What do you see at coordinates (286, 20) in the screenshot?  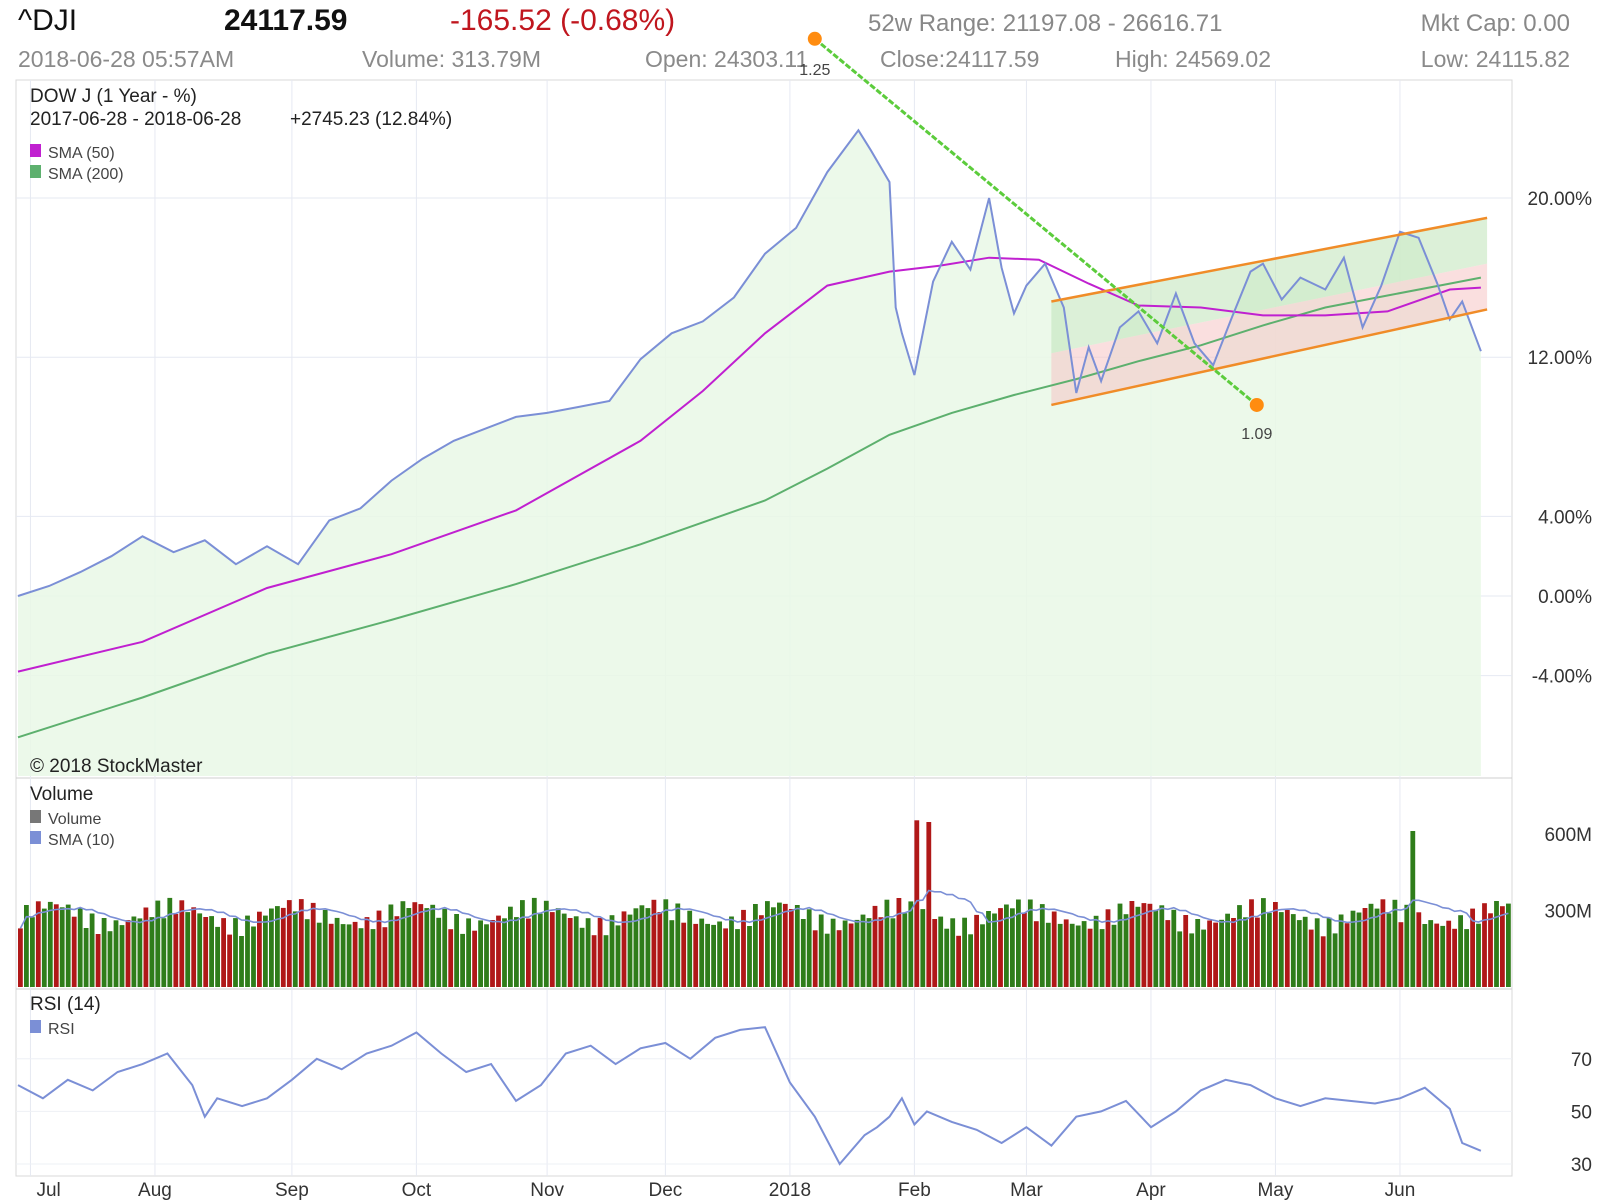 I see `last-price: 24117.59` at bounding box center [286, 20].